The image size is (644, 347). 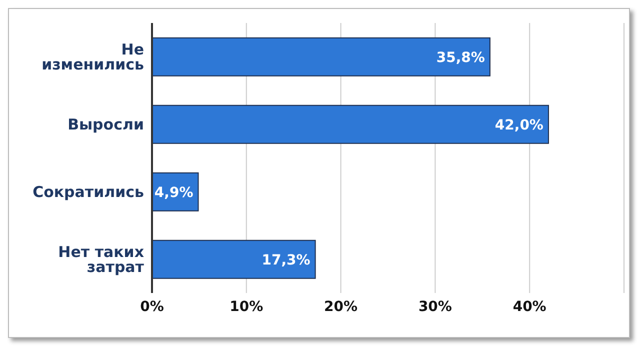 What do you see at coordinates (152, 306) in the screenshot?
I see `x-tick-label: 0%` at bounding box center [152, 306].